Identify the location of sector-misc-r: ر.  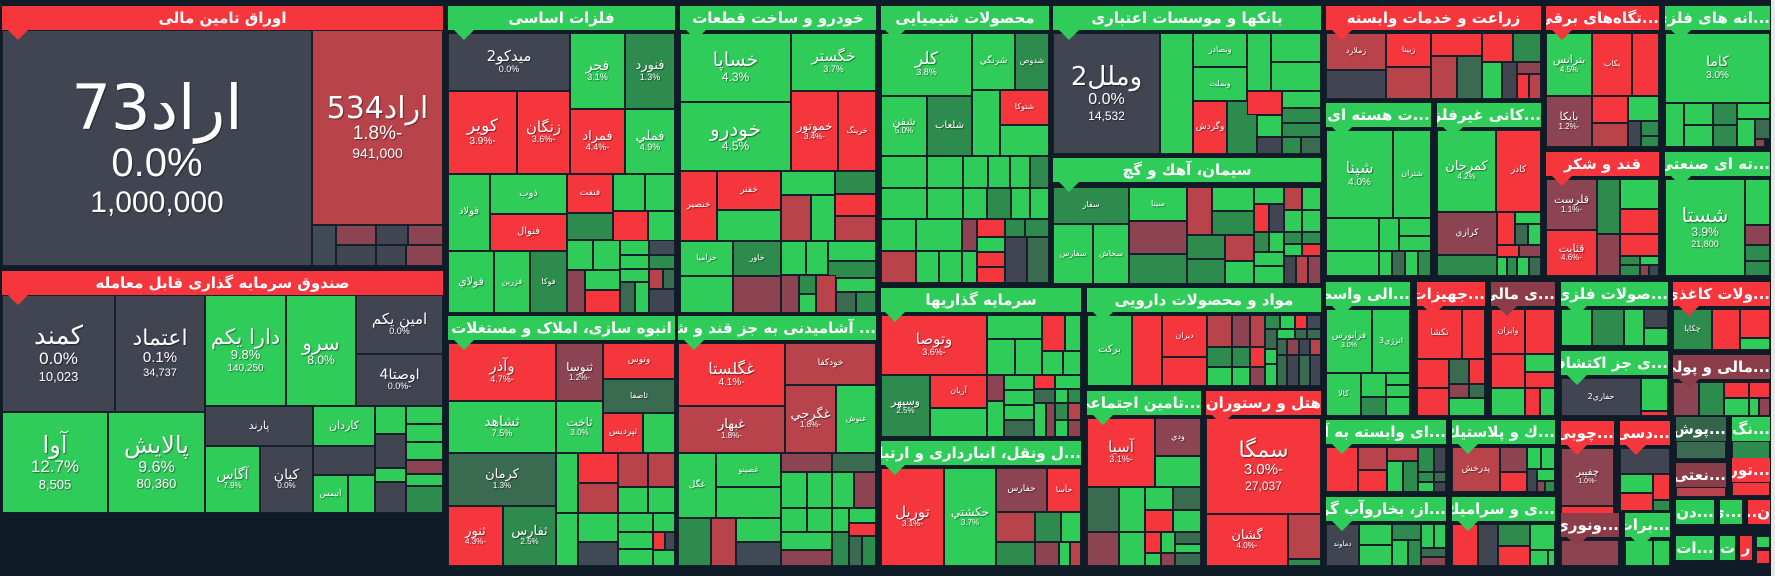
(1746, 551).